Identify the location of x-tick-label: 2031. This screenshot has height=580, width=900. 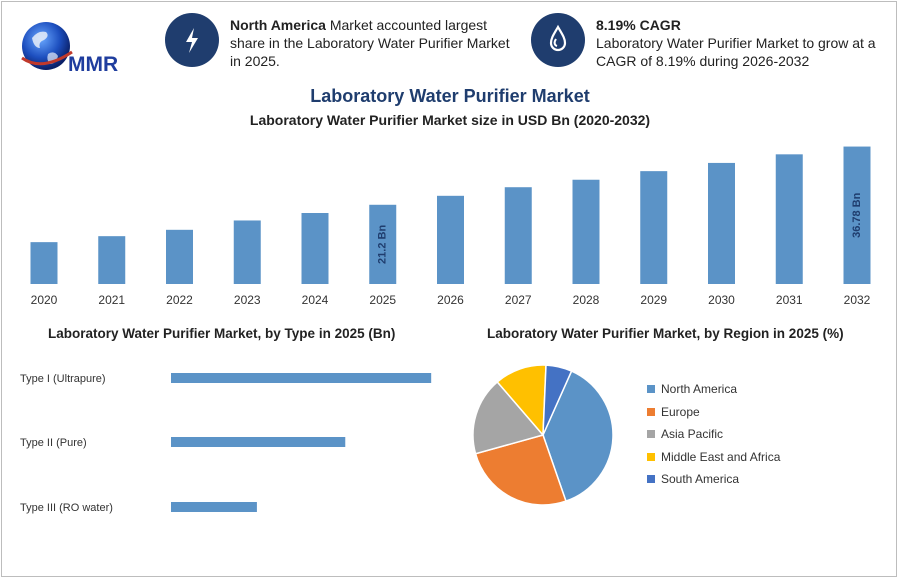
(789, 300).